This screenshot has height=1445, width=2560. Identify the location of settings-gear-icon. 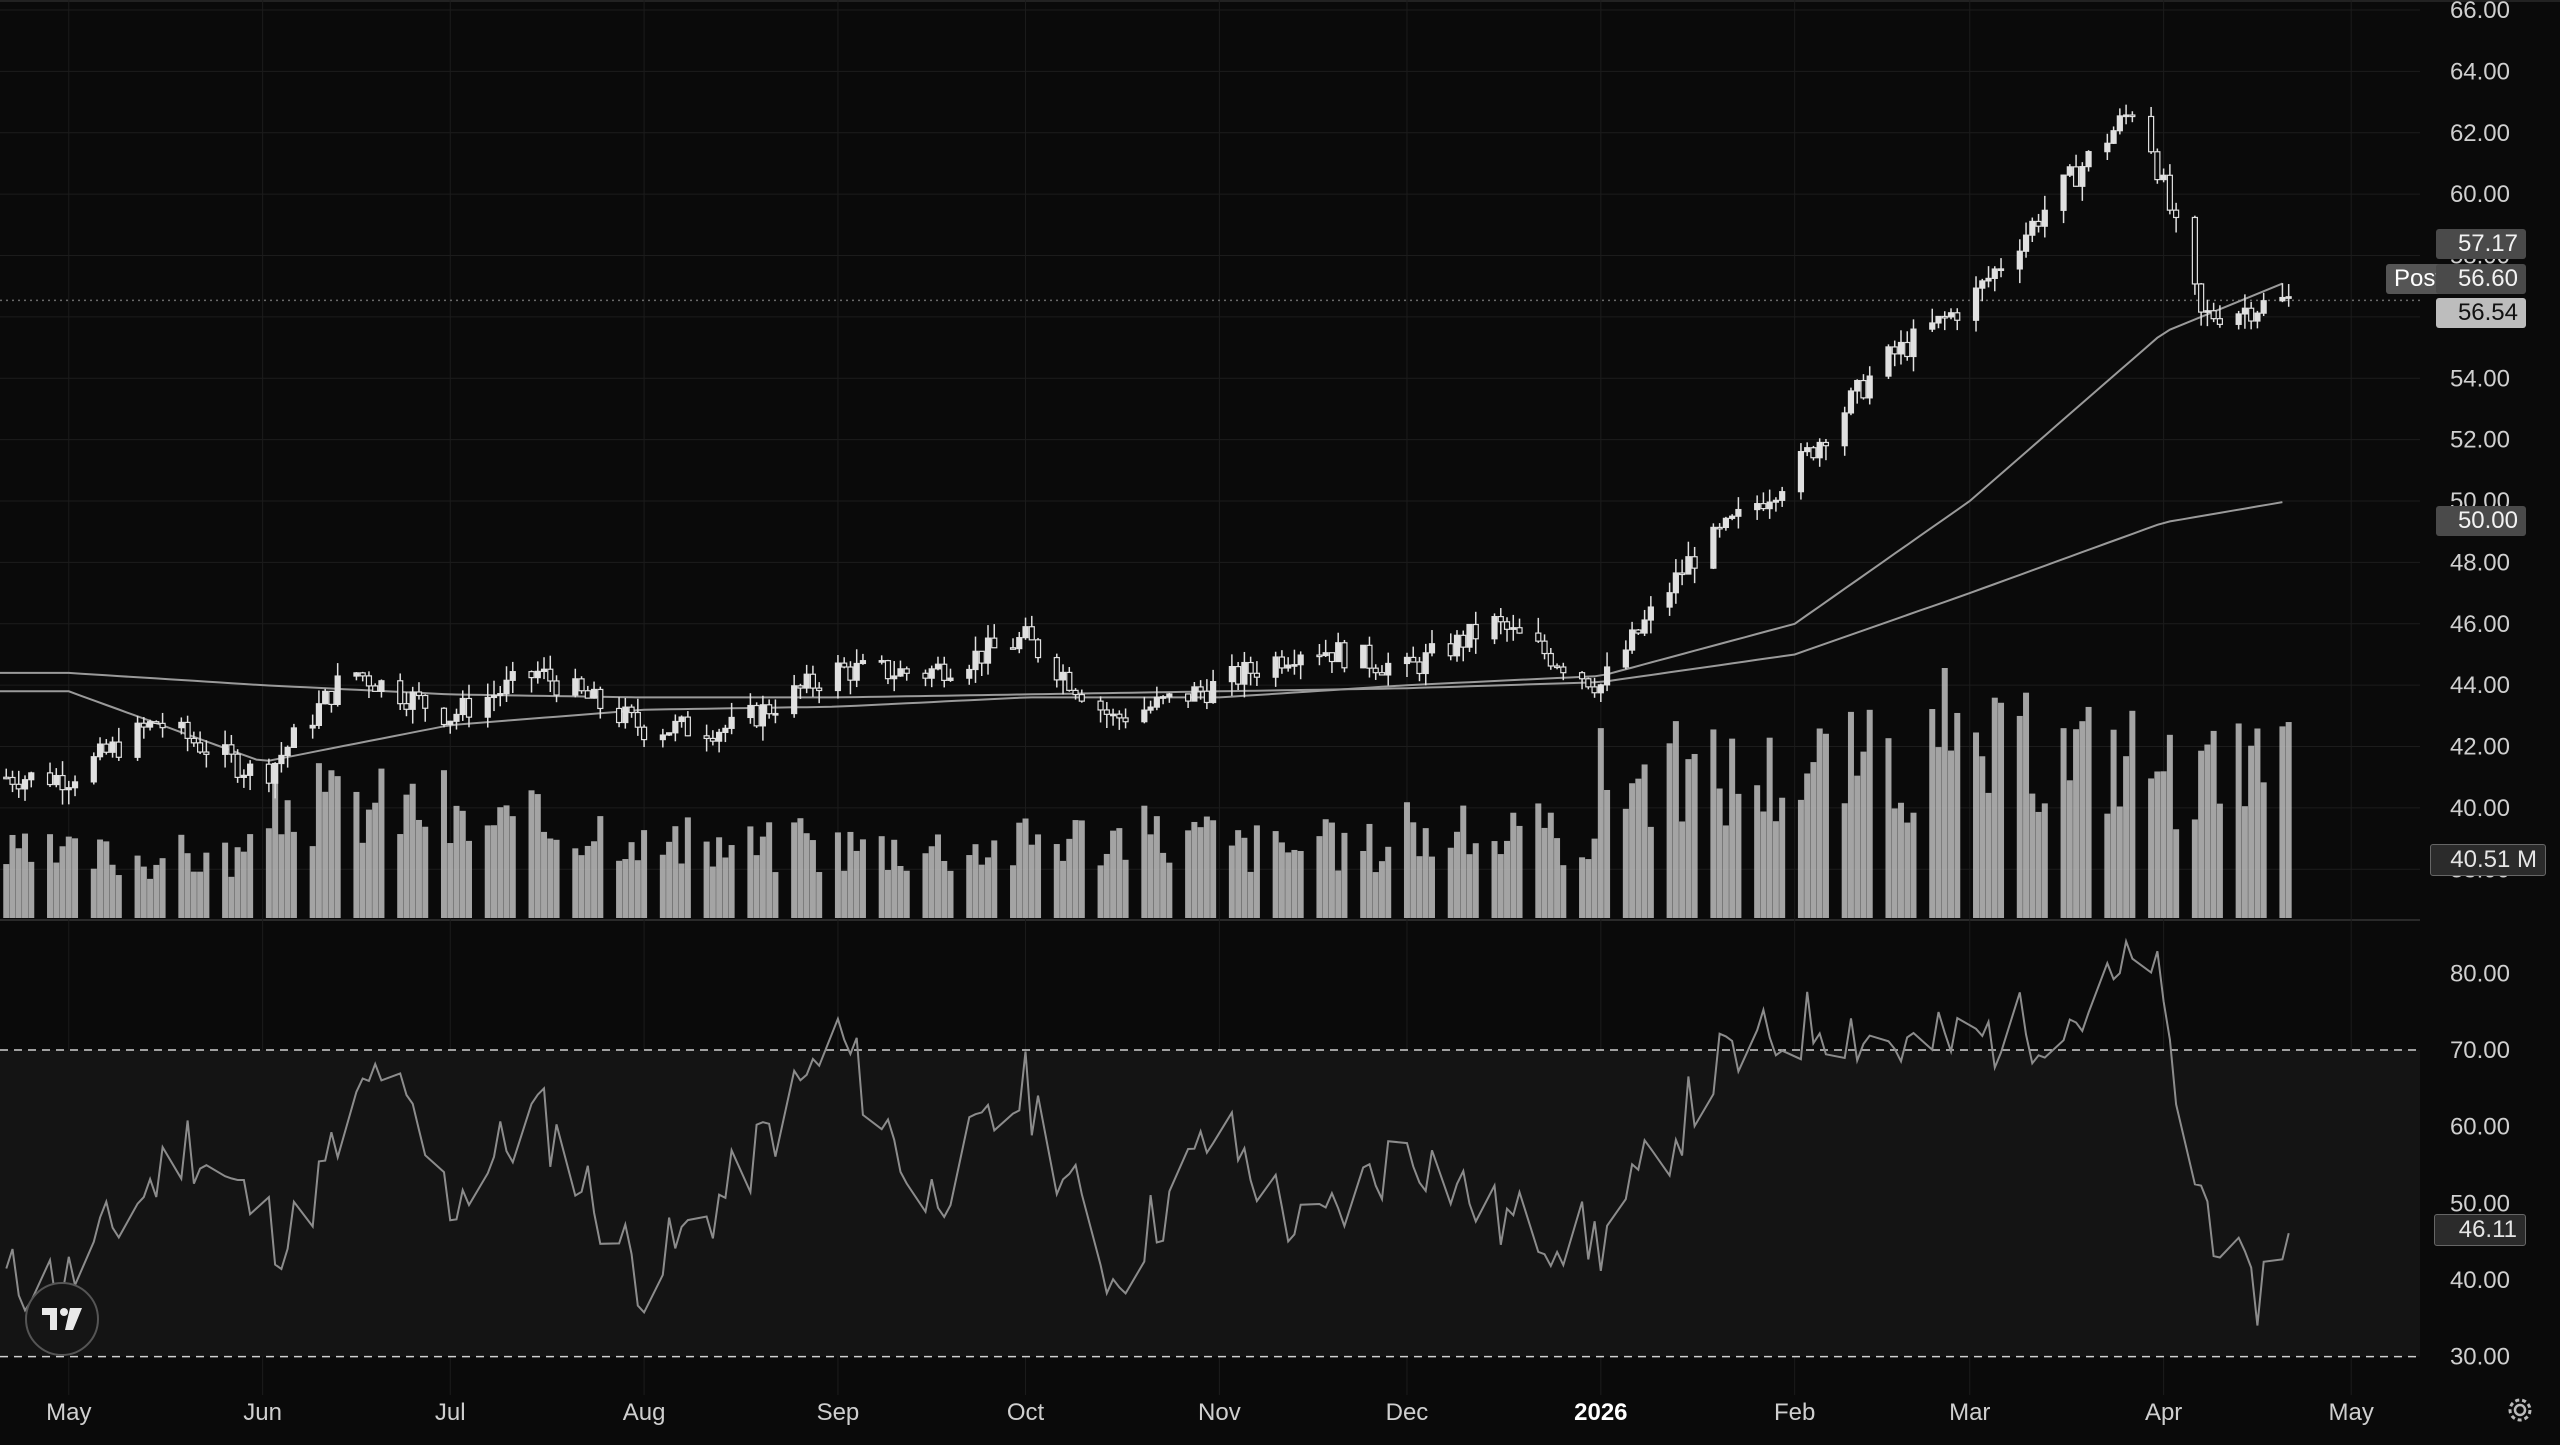
(2520, 1410).